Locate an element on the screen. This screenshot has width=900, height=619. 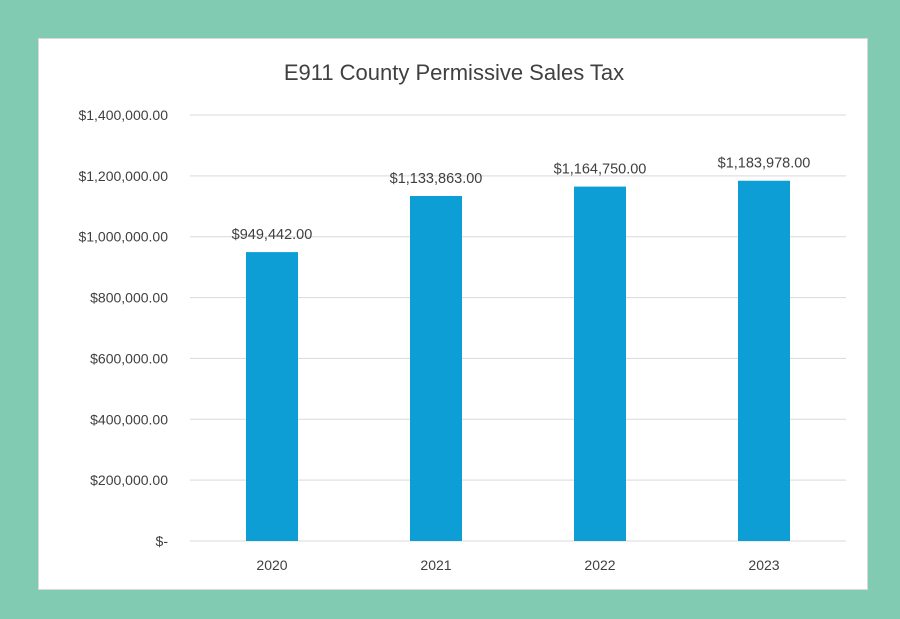
bar-2023 is located at coordinates (764, 360).